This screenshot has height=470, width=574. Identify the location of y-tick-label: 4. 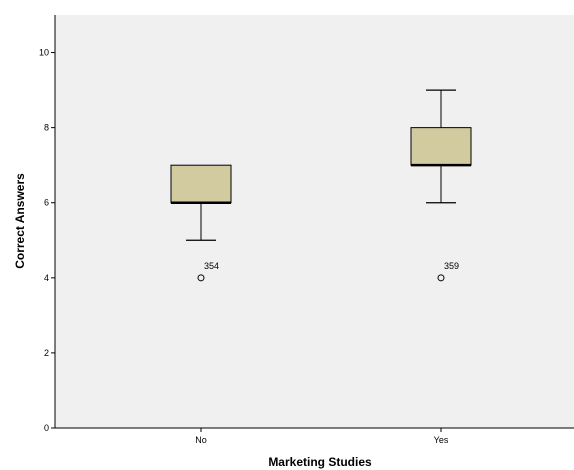
(46, 278).